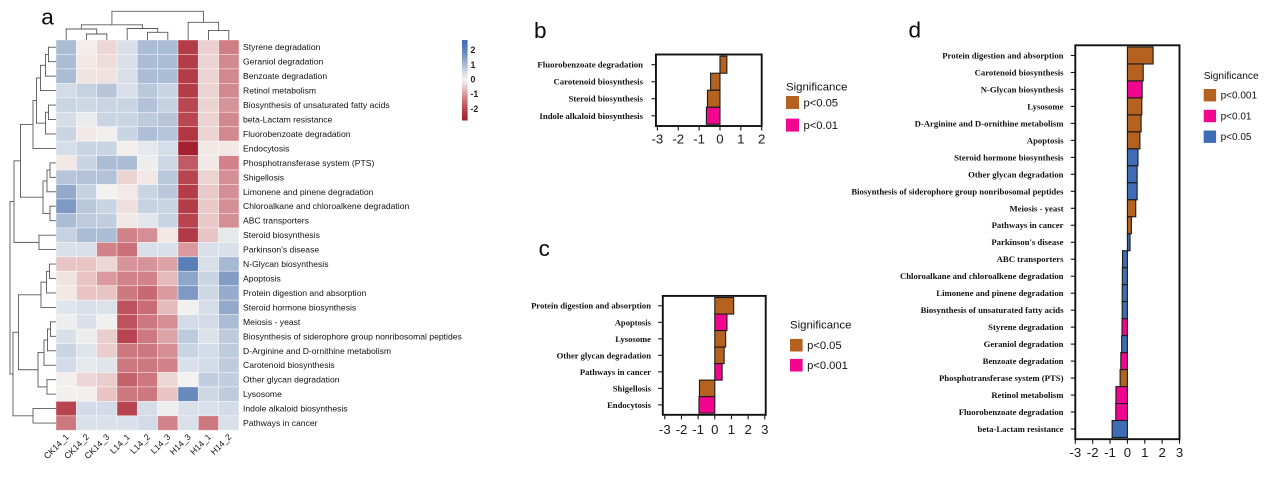 The width and height of the screenshot is (1269, 488). Describe the element at coordinates (540, 30) in the screenshot. I see `svg-text: b` at that location.